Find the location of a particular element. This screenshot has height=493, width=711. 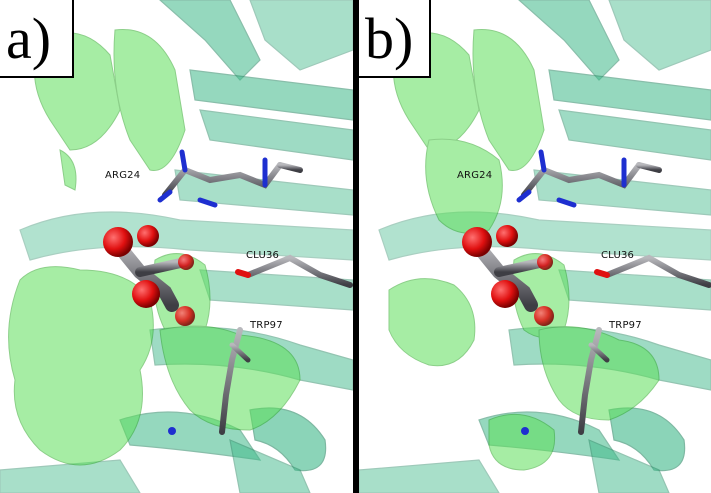

panel-label-a: a) is located at coordinates (37, 39).